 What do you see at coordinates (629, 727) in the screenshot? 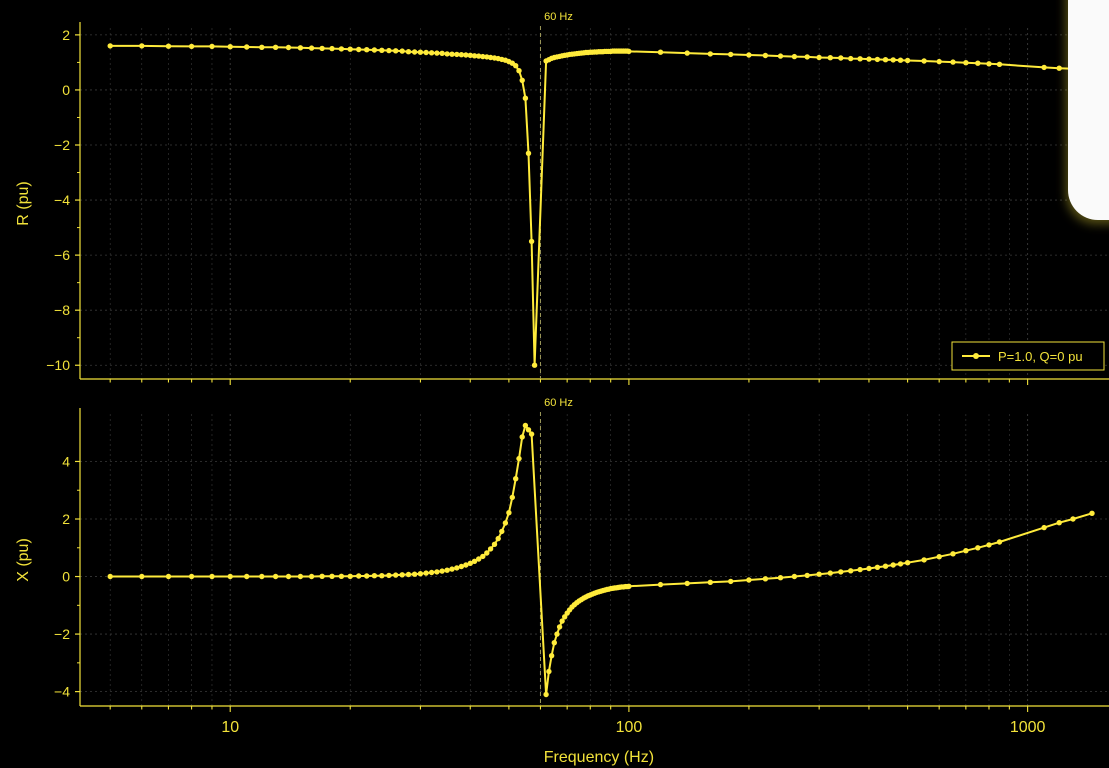
I see `x-tick-label: 100` at bounding box center [629, 727].